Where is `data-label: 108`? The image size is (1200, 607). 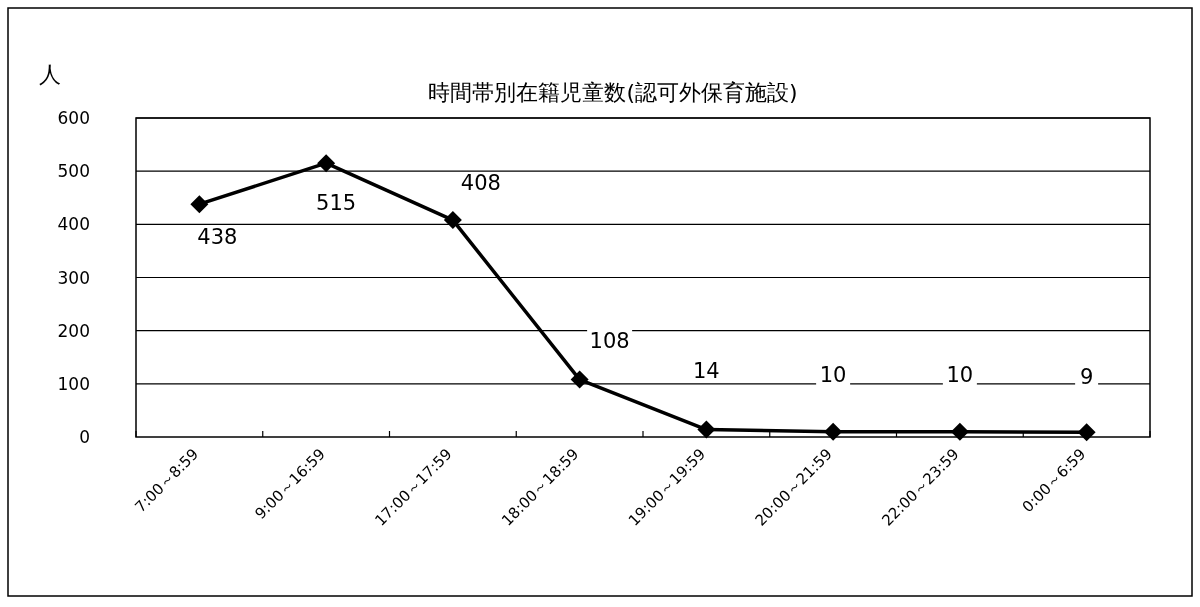
data-label: 108 is located at coordinates (609, 340).